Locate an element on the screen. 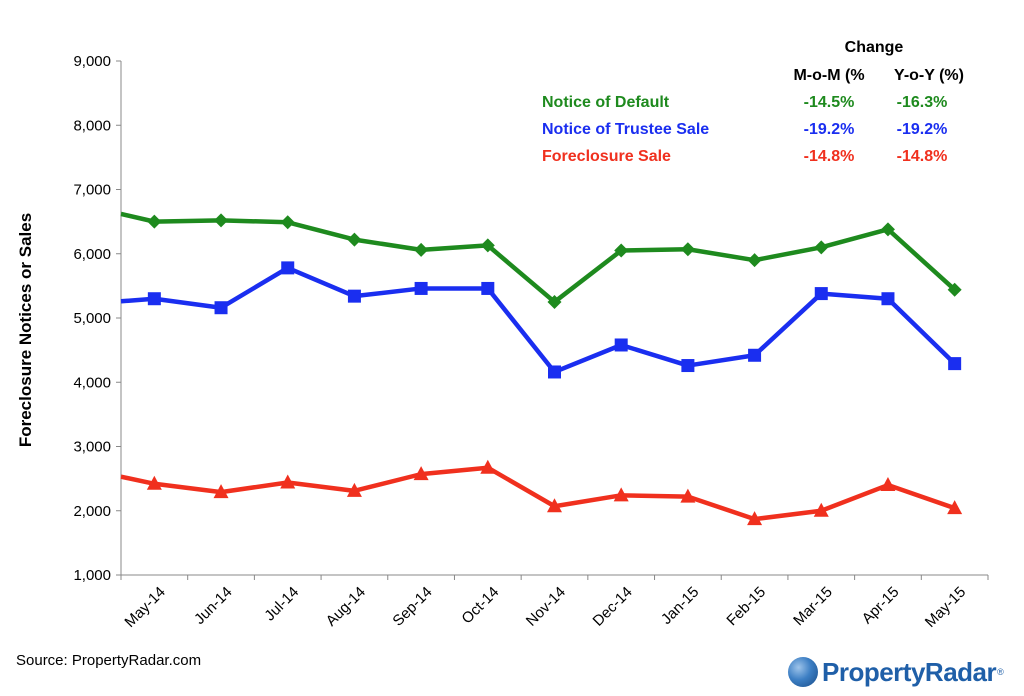  legend-yoy-trustee: -19.2% is located at coordinates (922, 129).